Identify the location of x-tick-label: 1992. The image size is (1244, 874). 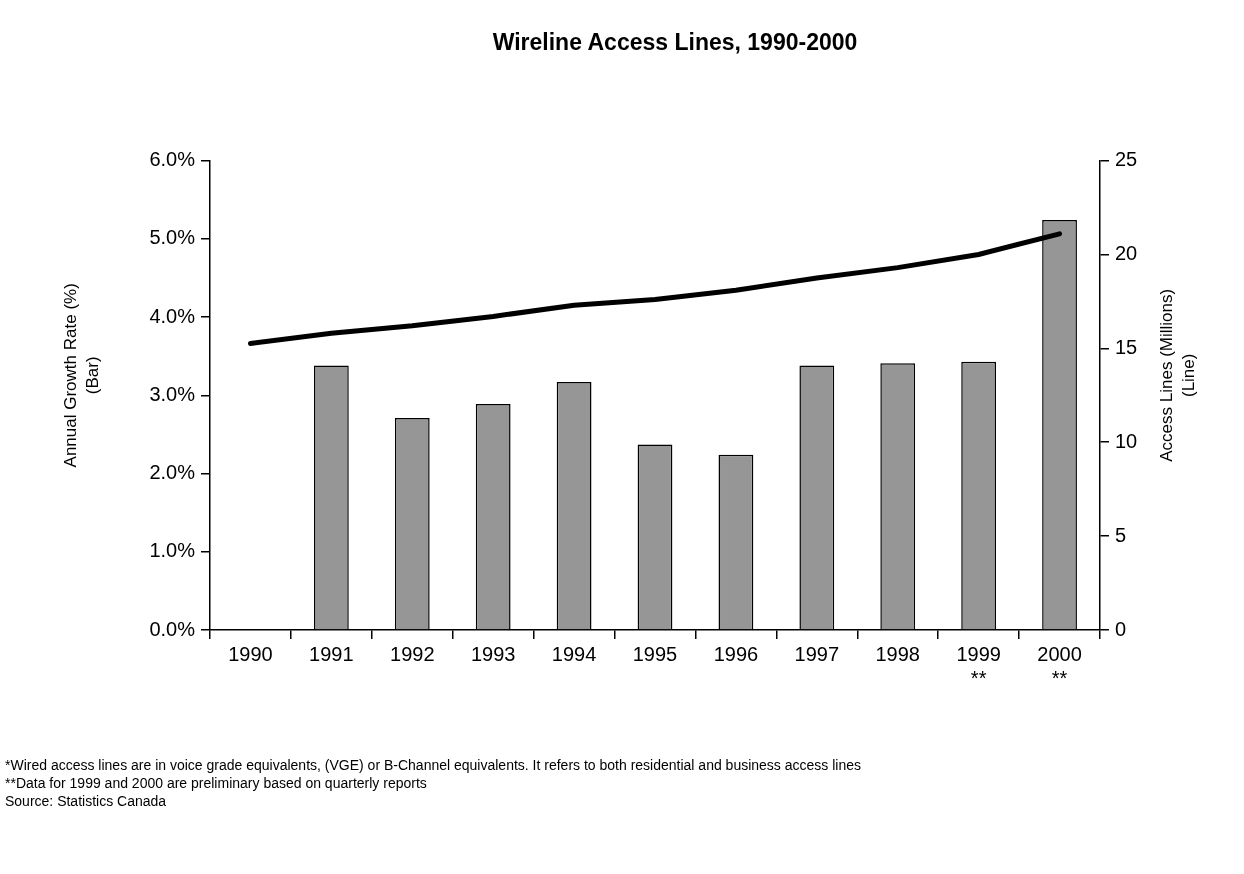
(412, 653).